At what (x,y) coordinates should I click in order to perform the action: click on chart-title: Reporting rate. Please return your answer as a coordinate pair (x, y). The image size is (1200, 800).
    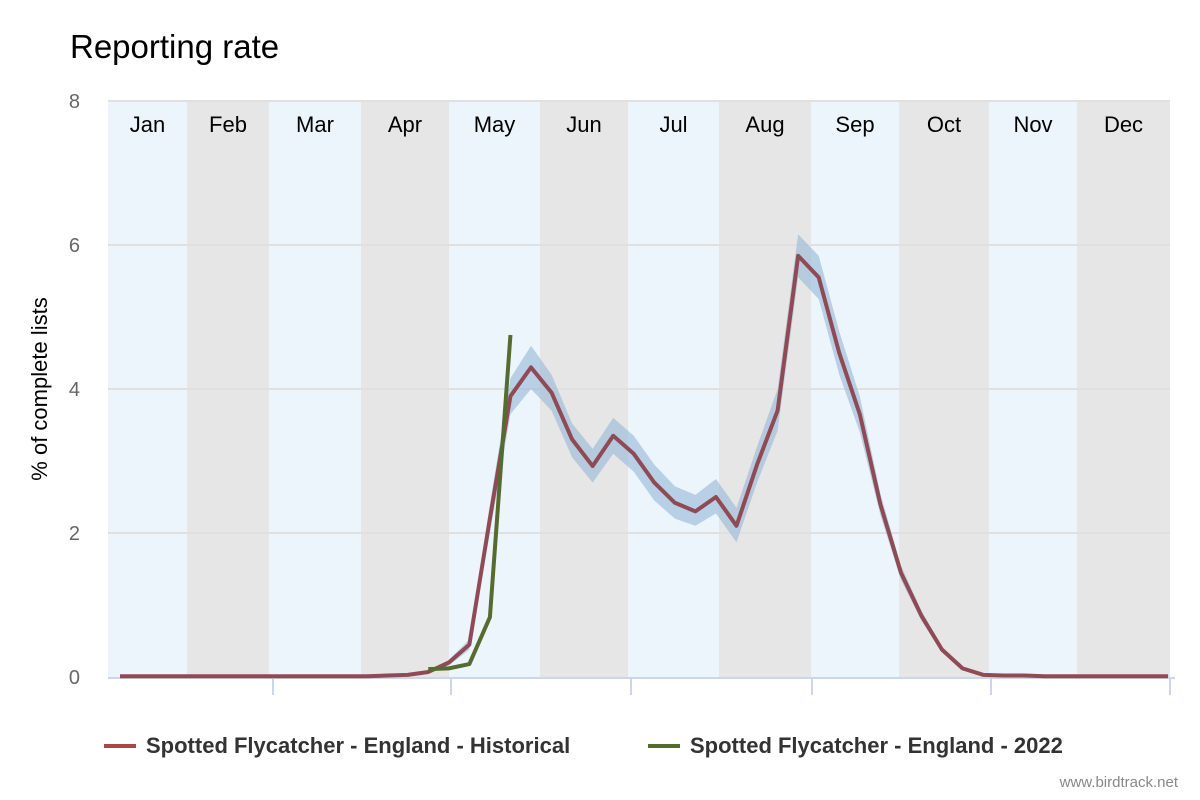
    Looking at the image, I should click on (175, 46).